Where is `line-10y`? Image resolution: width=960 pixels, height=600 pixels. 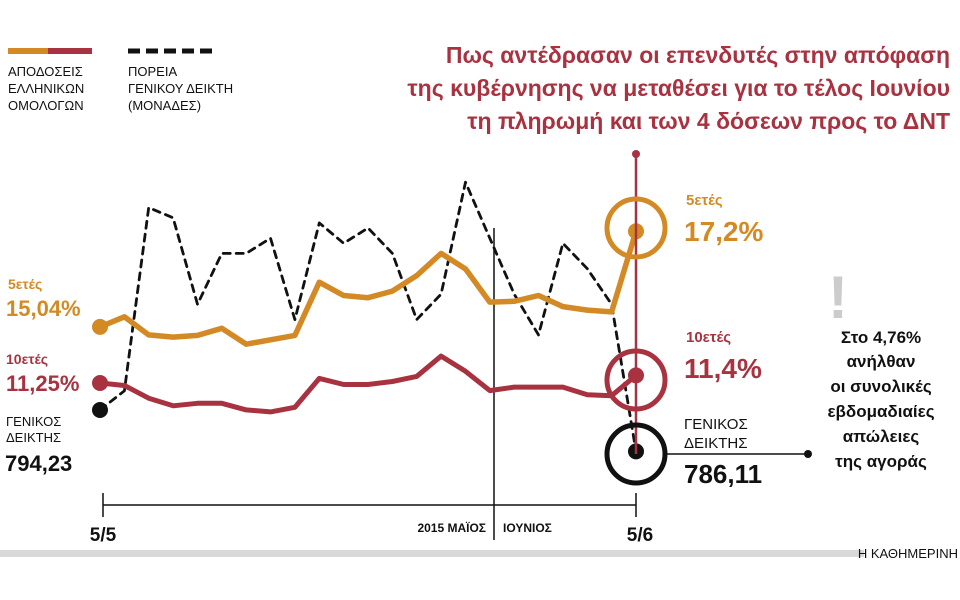 line-10y is located at coordinates (368, 384).